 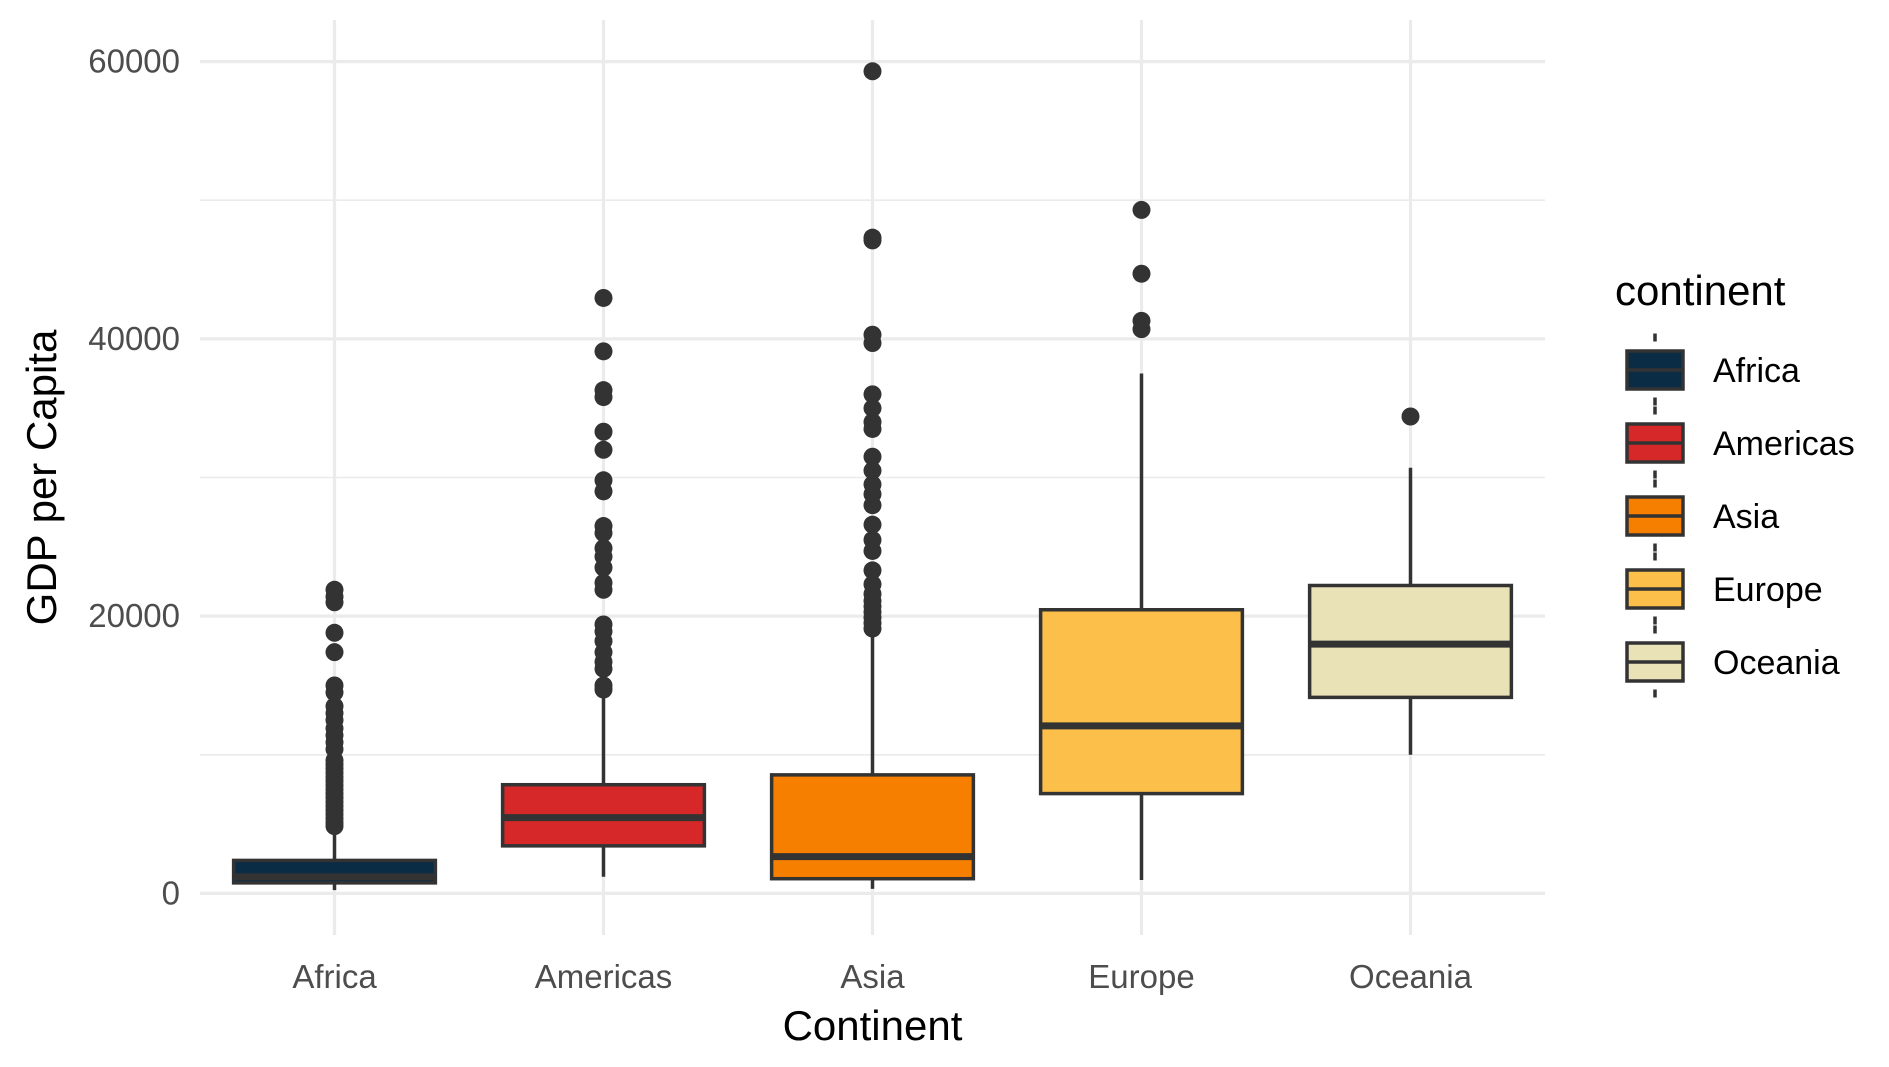 I want to click on legend-label: Americas, so click(x=1784, y=444).